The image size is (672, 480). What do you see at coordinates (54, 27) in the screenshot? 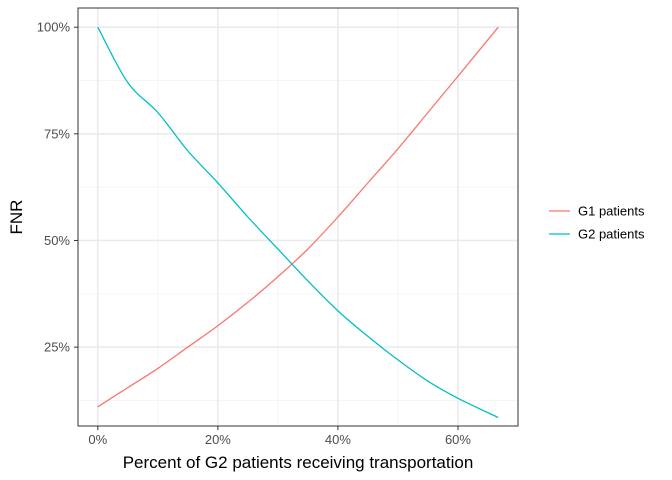
I see `y-tick-label: 100%` at bounding box center [54, 27].